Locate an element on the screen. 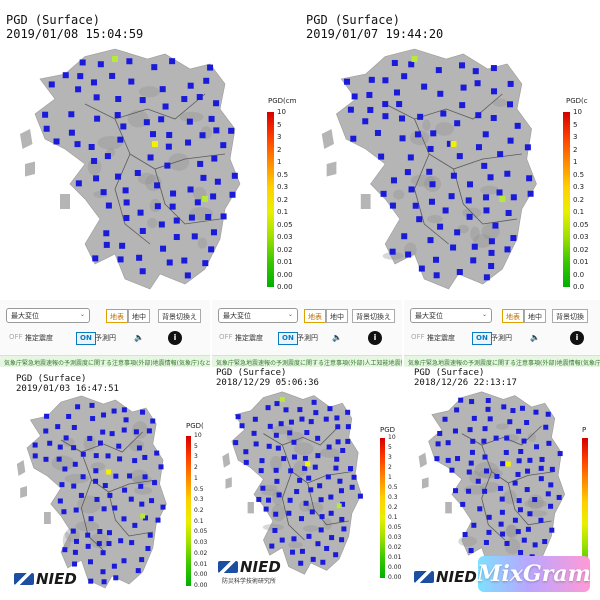  background-toggle-button: 背景切換 is located at coordinates (570, 316).